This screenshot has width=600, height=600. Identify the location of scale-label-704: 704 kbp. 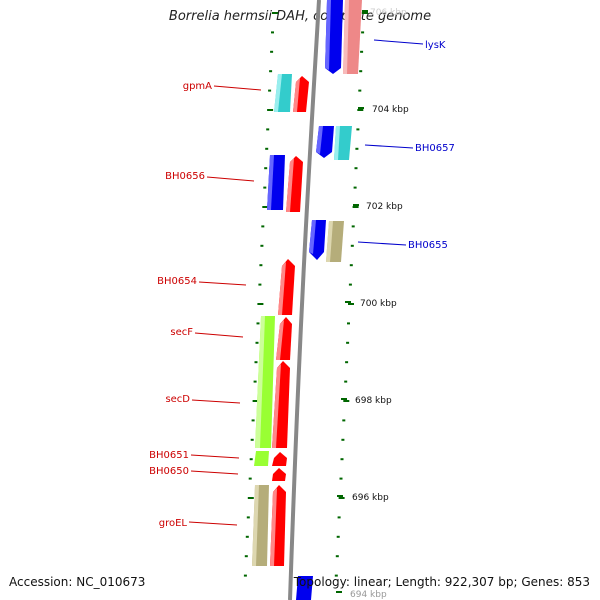
(390, 110).